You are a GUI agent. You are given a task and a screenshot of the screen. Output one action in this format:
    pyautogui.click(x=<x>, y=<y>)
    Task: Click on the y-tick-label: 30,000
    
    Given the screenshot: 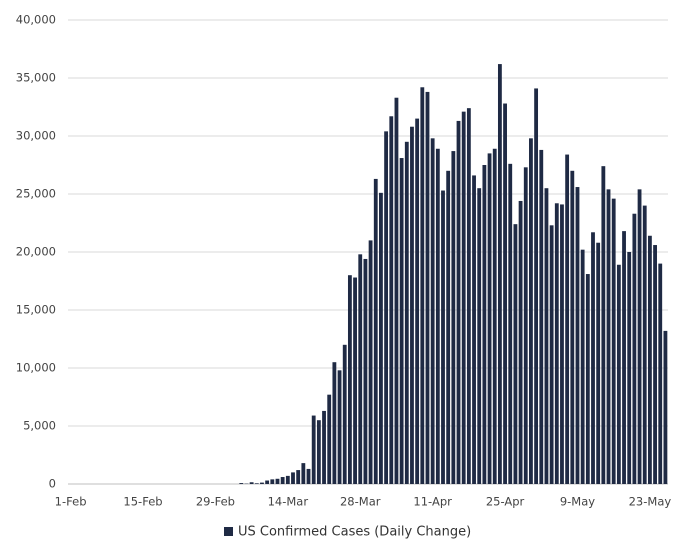 What is the action you would take?
    pyautogui.click(x=36, y=136)
    